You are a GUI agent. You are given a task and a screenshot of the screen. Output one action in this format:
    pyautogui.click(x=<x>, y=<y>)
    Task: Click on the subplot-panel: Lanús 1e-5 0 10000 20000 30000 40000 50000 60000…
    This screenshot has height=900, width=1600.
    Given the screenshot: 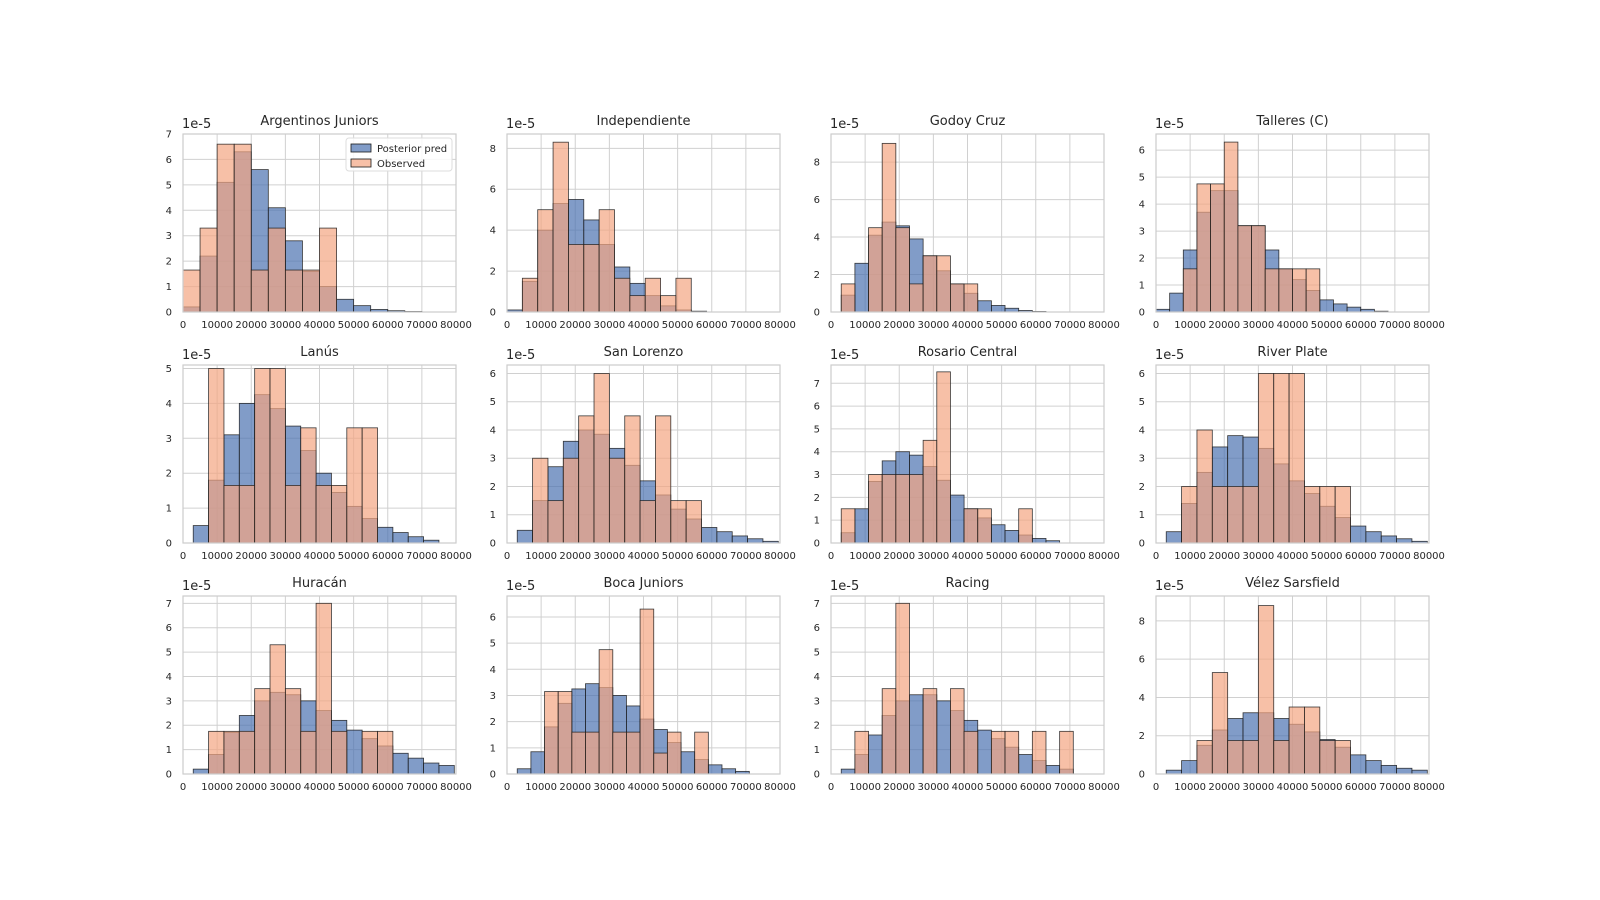 What is the action you would take?
    pyautogui.click(x=319, y=453)
    